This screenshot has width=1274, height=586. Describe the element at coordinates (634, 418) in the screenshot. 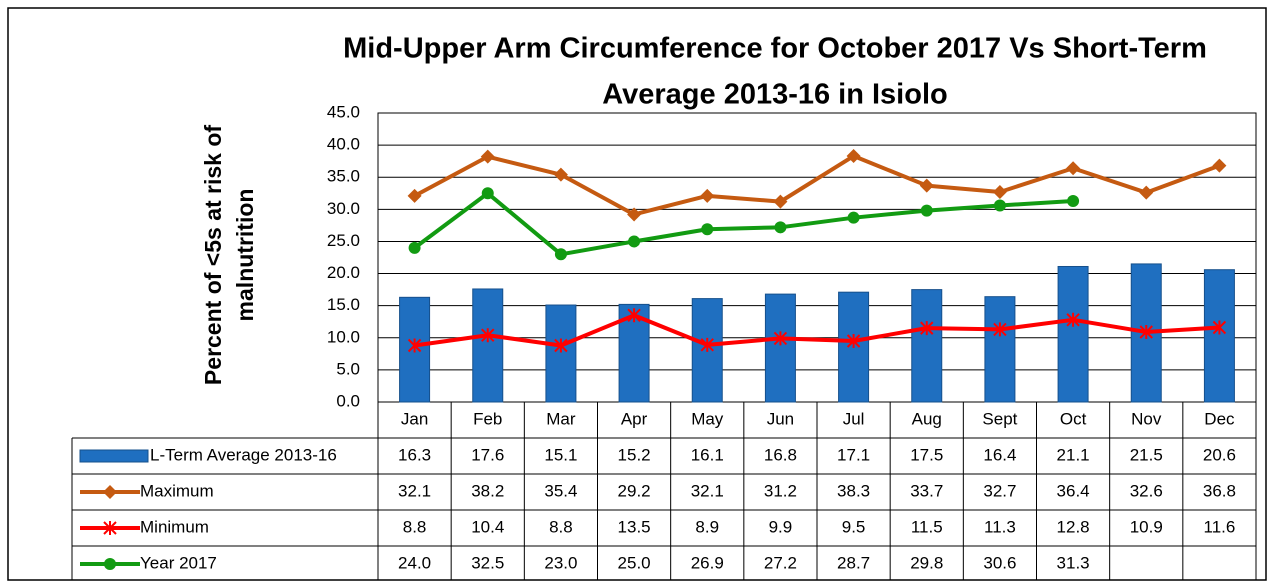

I see `x-tick-label: Apr` at that location.